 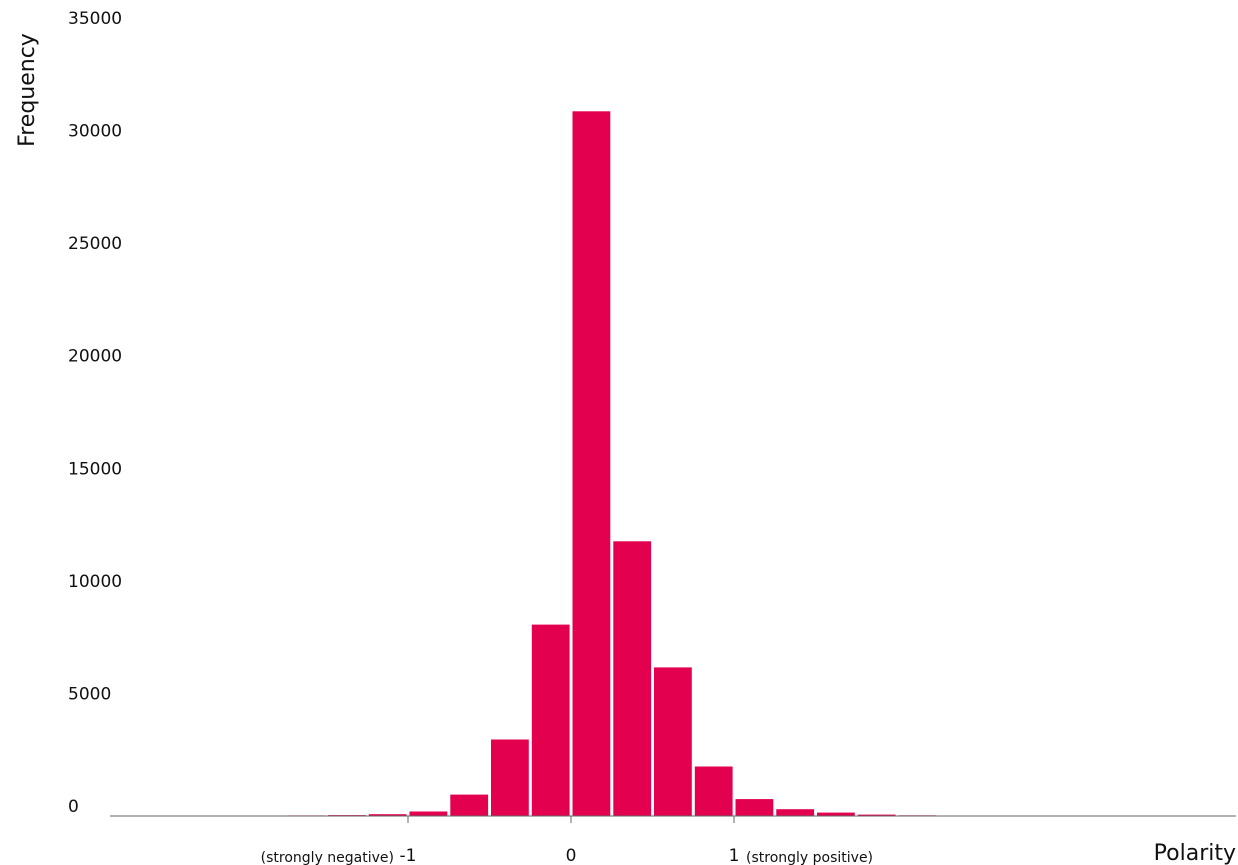 I want to click on y-tick-label: 25000, so click(x=95, y=244).